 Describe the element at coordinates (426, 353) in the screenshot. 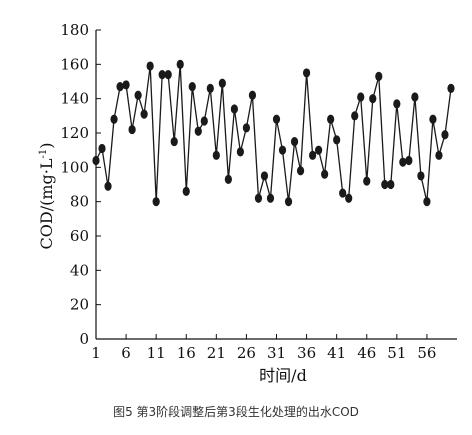

I see `x-tick-label: 56` at that location.